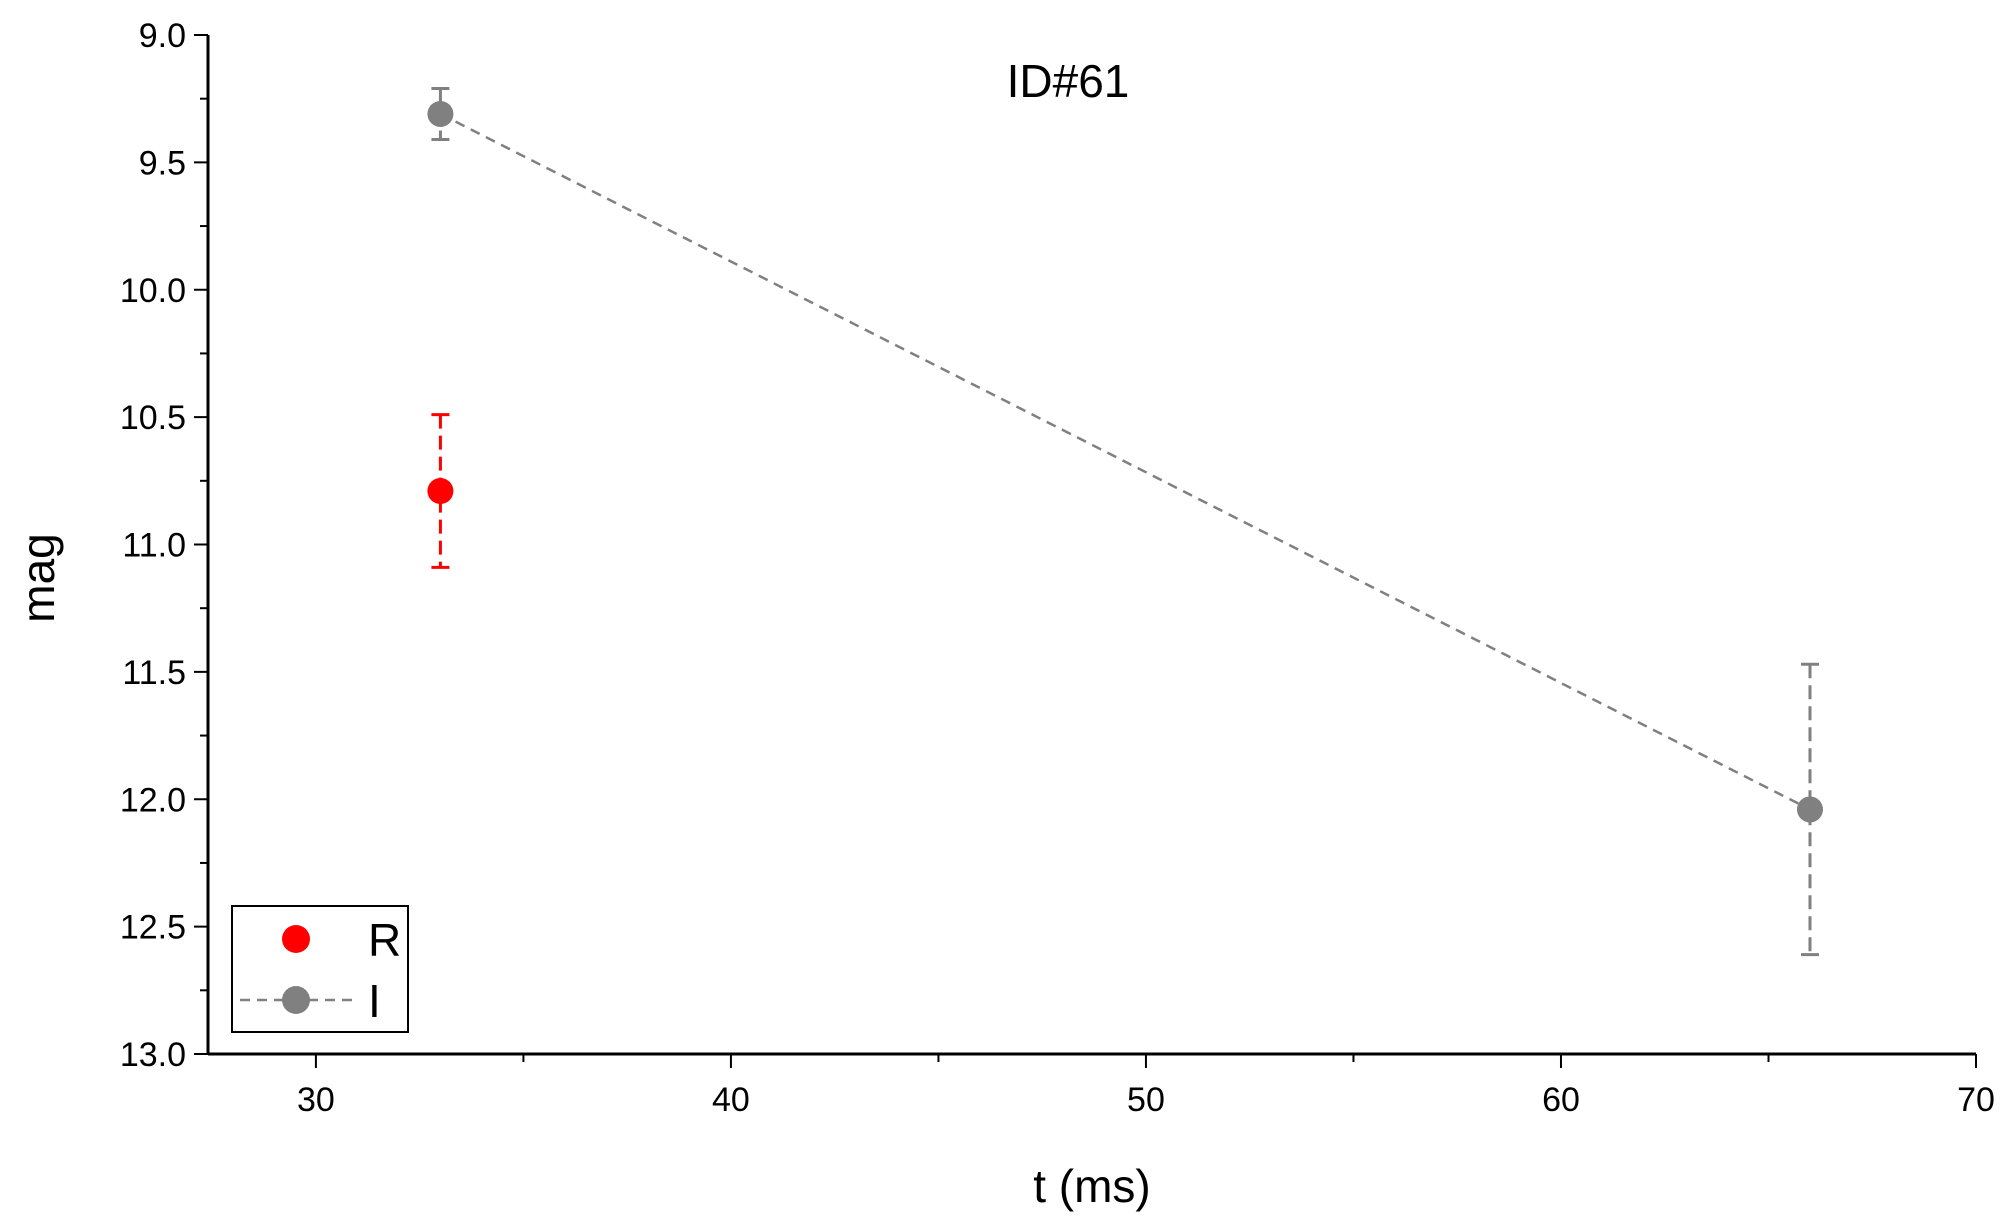 The image size is (2007, 1221). Describe the element at coordinates (153, 1055) in the screenshot. I see `y-tick-label: 13.0` at that location.